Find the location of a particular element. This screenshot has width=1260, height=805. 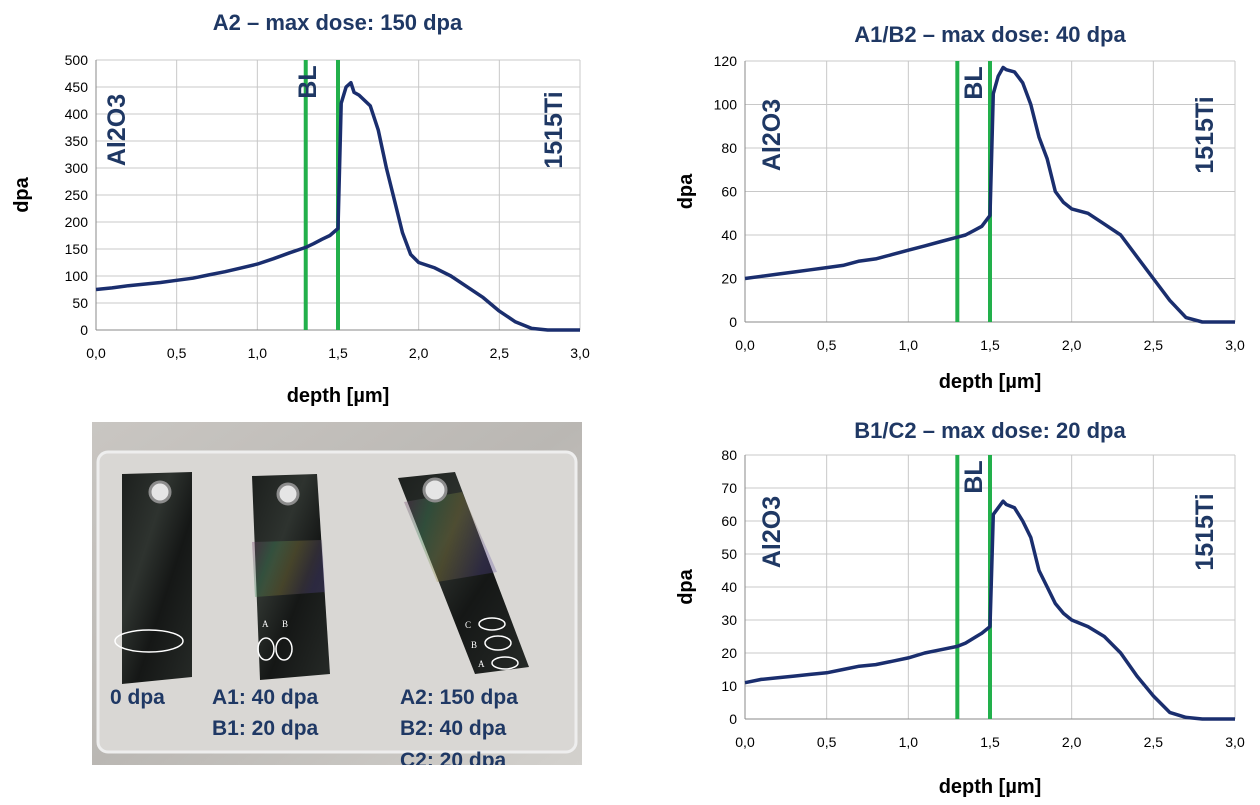

sample-label: 0 dpa is located at coordinates (137, 697).